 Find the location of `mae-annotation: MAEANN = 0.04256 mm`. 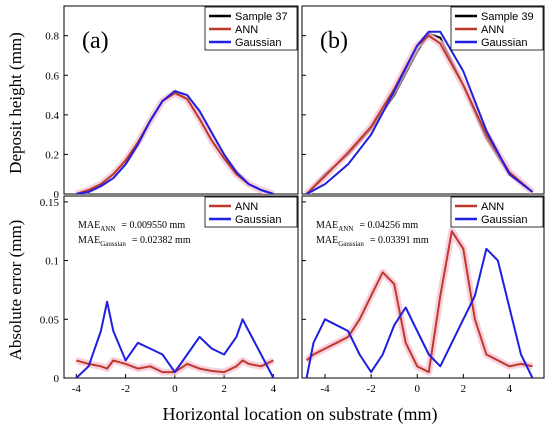

mae-annotation: MAEANN = 0.04256 mm is located at coordinates (367, 226).